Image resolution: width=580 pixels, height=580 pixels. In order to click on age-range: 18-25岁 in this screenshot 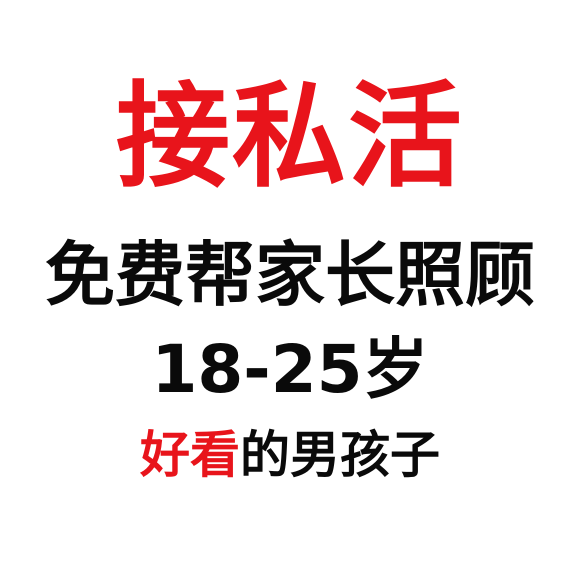, I will do `click(290, 370)`.